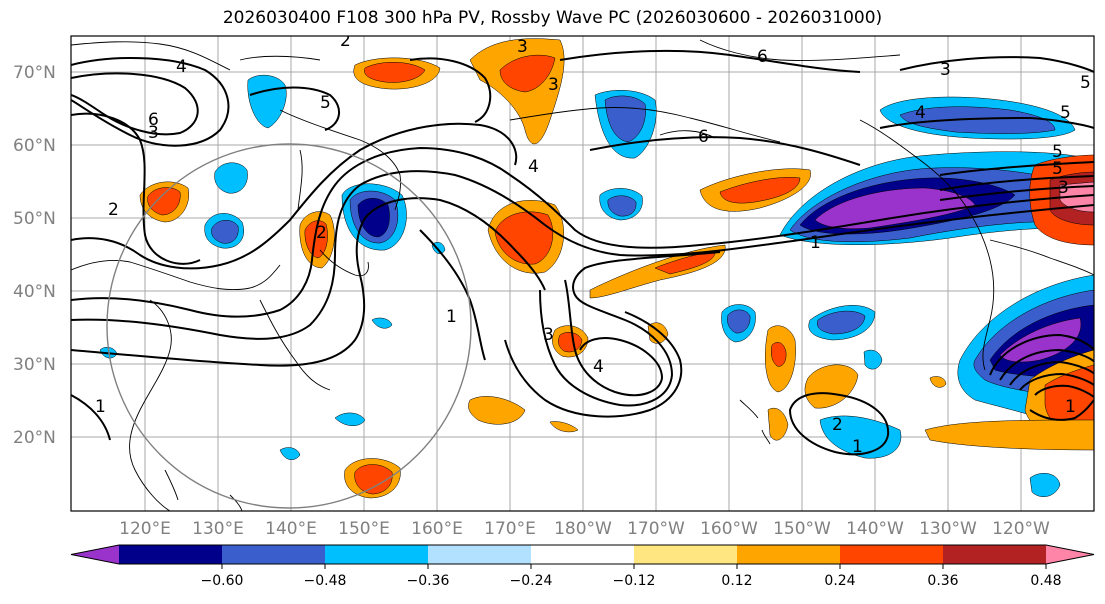  Describe the element at coordinates (364, 529) in the screenshot. I see `lon-label: 150°E` at that location.